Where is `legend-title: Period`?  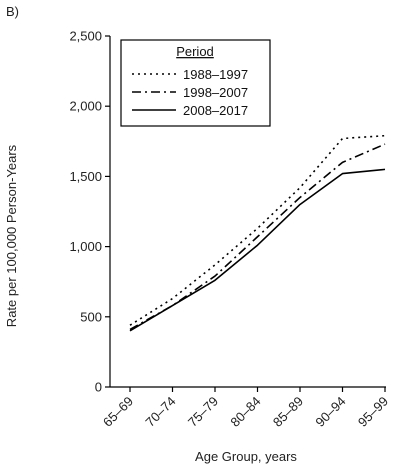
legend-title: Period is located at coordinates (195, 51).